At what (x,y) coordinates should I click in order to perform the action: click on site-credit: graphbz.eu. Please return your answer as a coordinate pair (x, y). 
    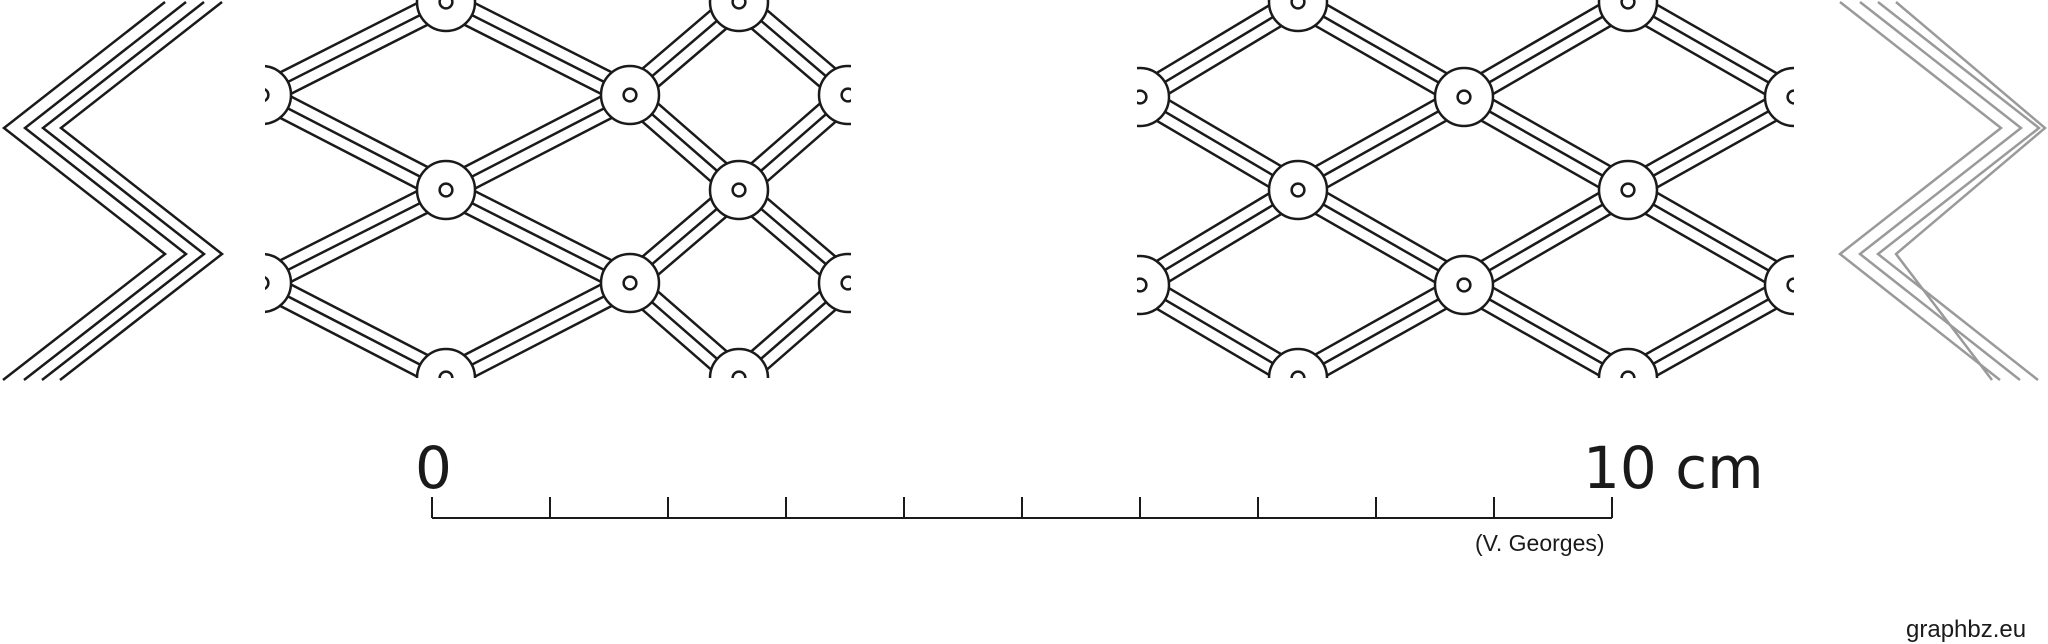
    Looking at the image, I should click on (1966, 629).